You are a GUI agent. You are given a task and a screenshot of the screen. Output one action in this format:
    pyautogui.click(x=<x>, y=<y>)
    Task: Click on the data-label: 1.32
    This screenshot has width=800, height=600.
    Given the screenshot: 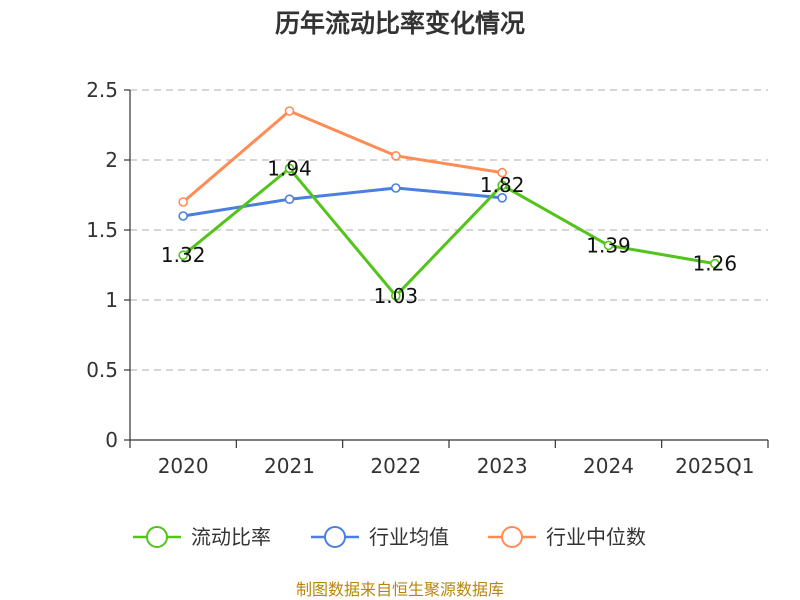 What is the action you would take?
    pyautogui.click(x=183, y=255)
    